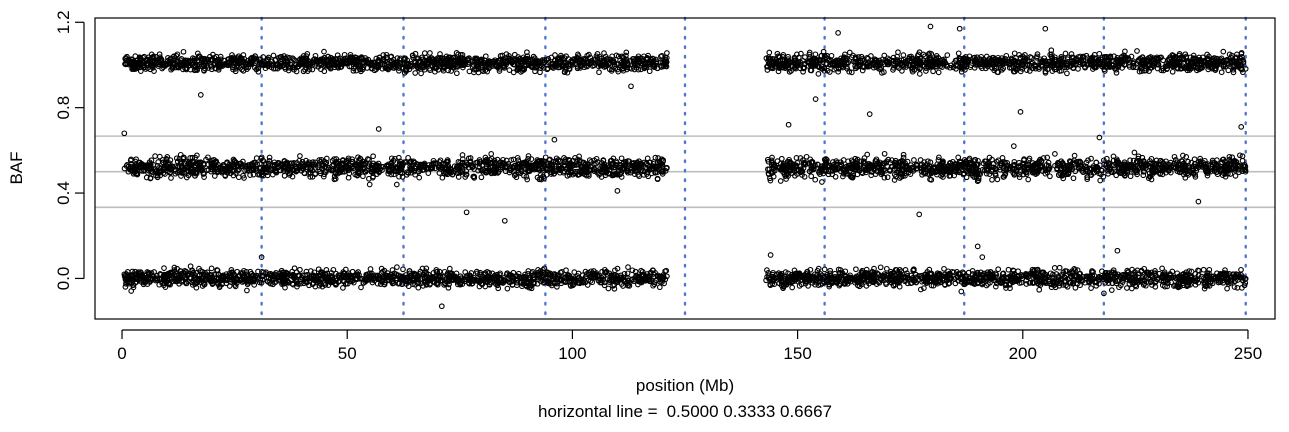  Describe the element at coordinates (214, 176) in the screenshot. I see `data-point-1944` at that location.